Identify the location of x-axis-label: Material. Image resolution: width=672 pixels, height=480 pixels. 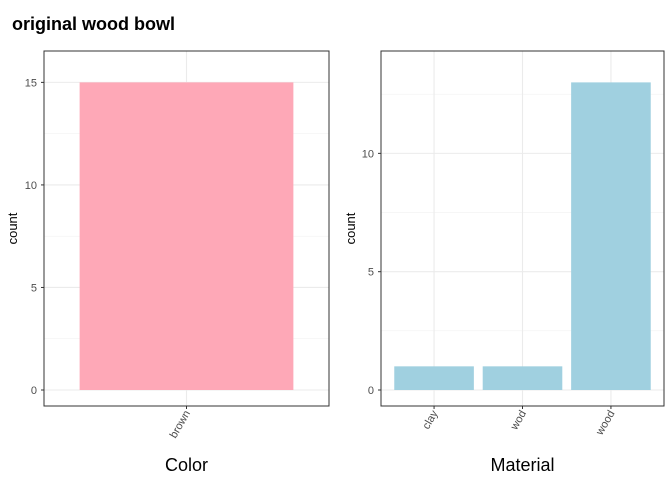
(522, 465).